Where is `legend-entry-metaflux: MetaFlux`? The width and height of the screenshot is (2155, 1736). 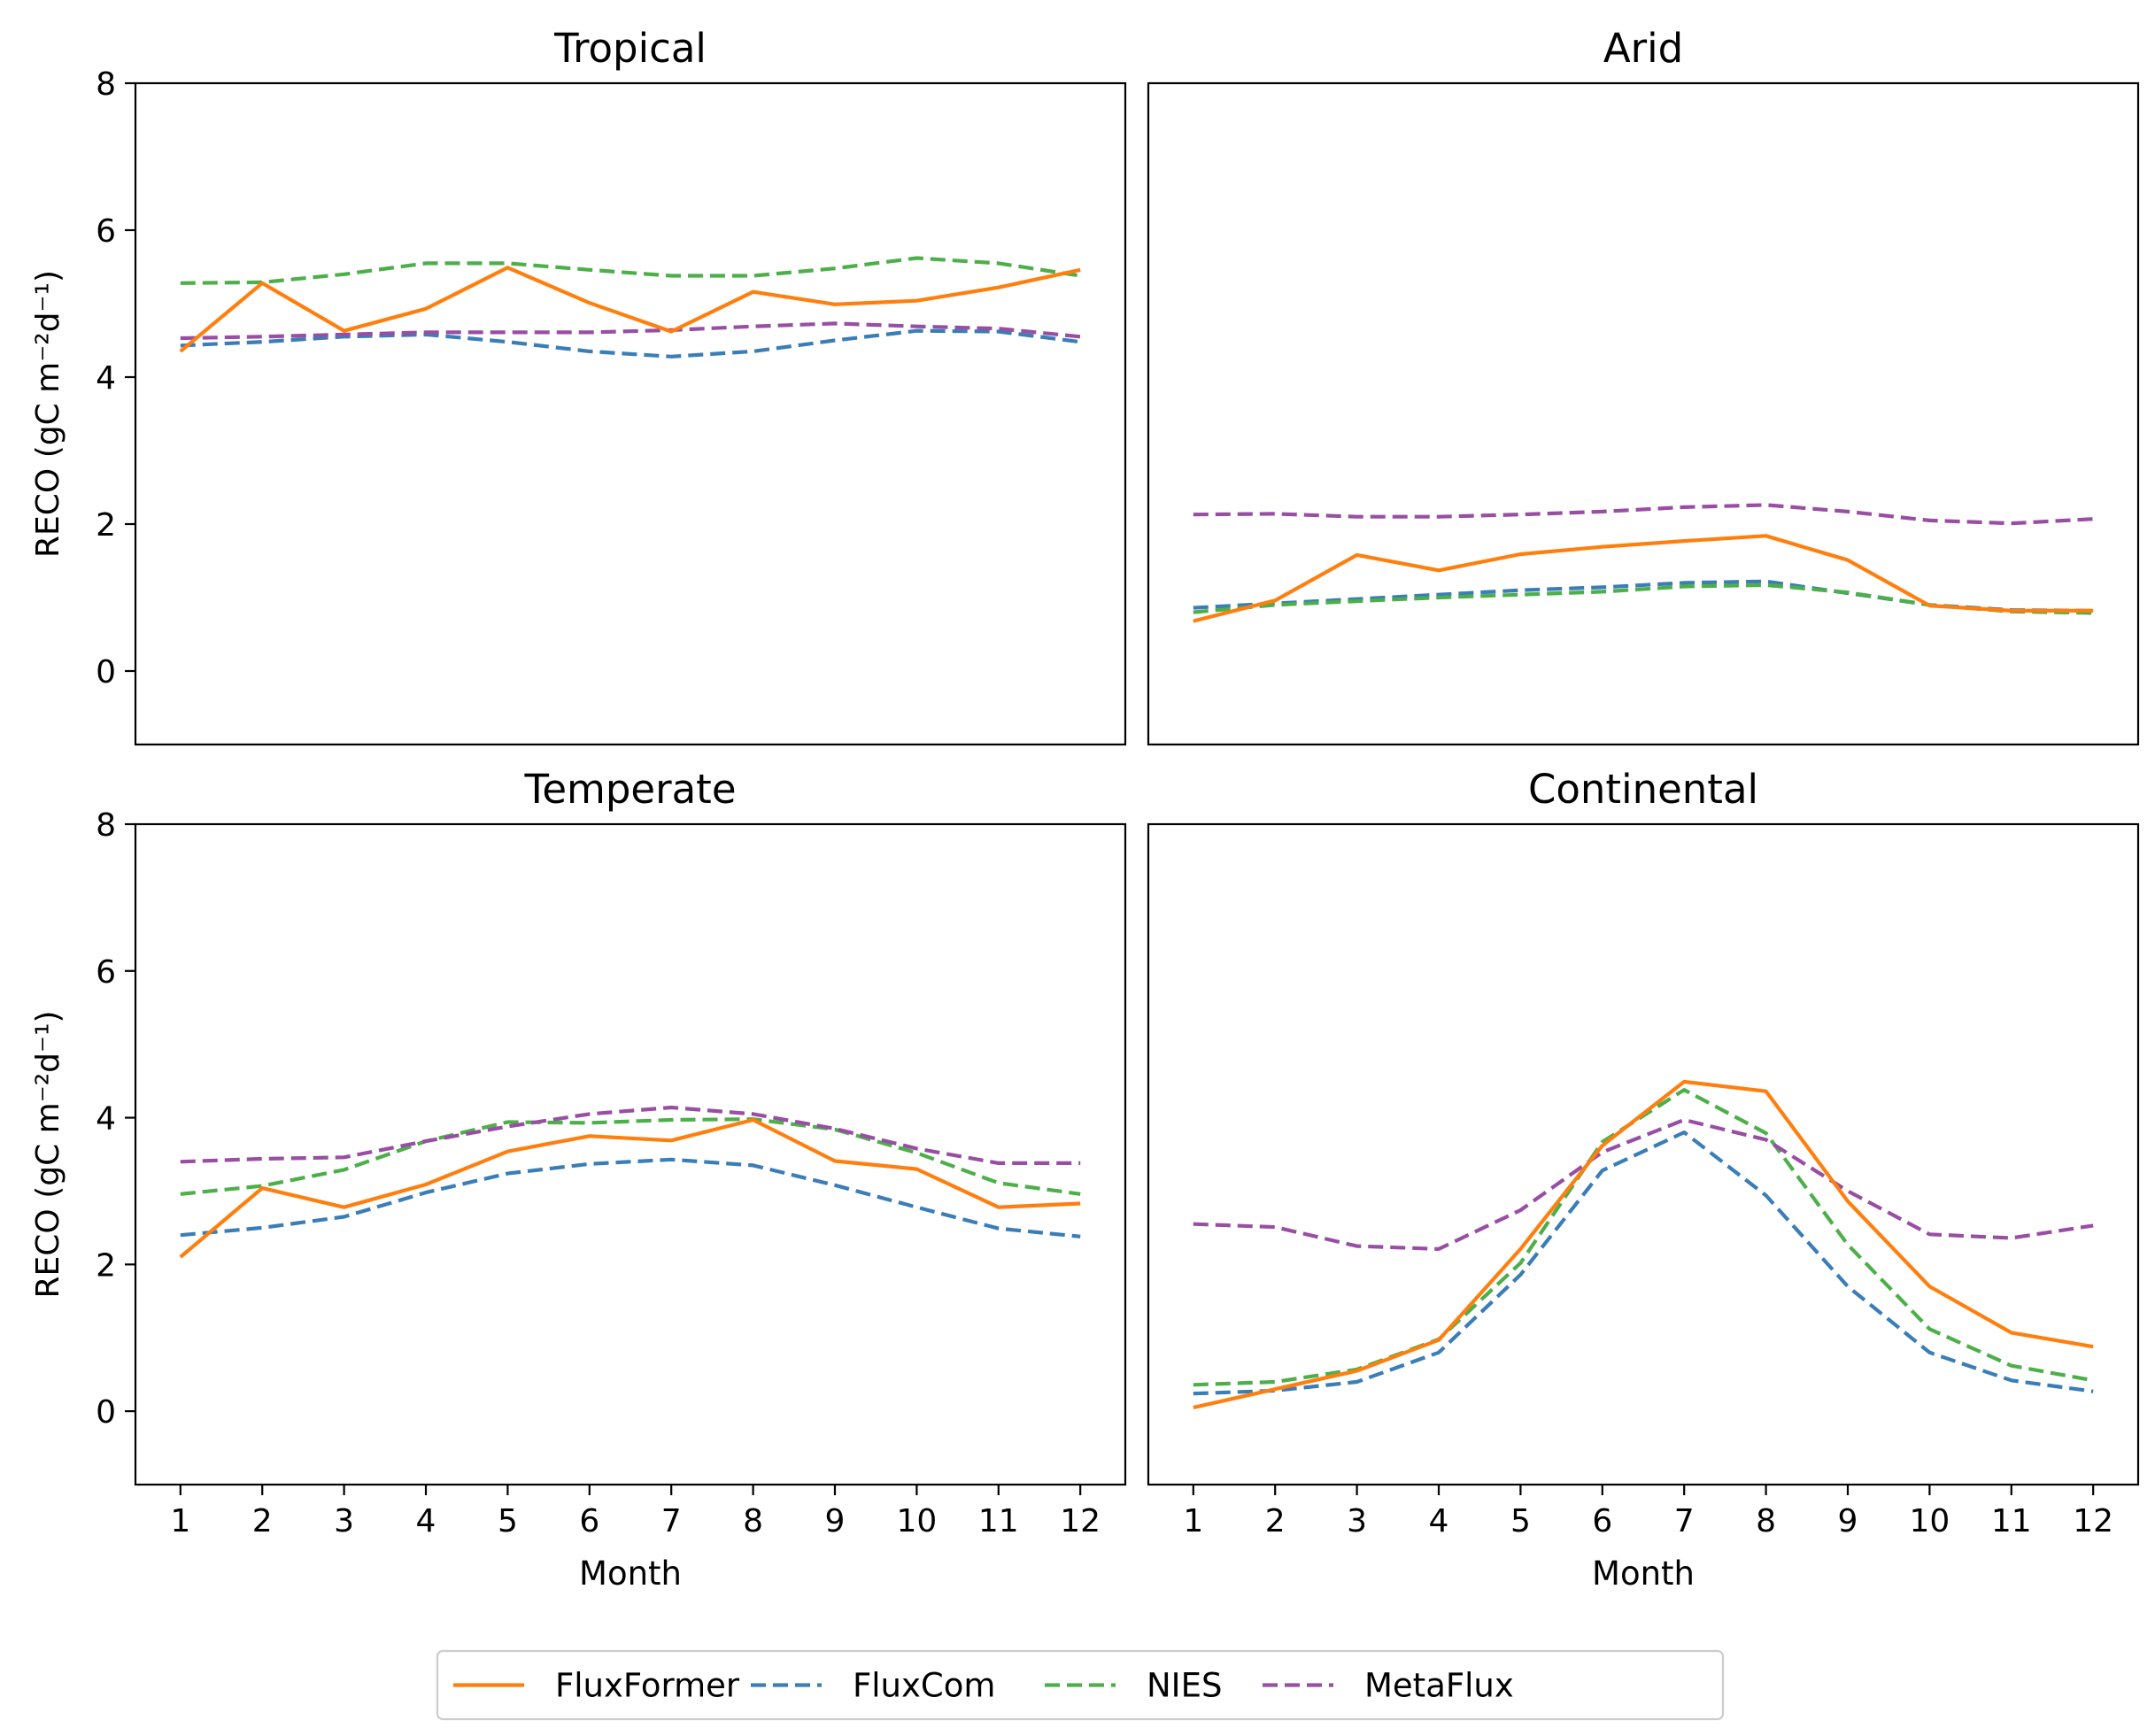
legend-entry-metaflux: MetaFlux is located at coordinates (1388, 1686).